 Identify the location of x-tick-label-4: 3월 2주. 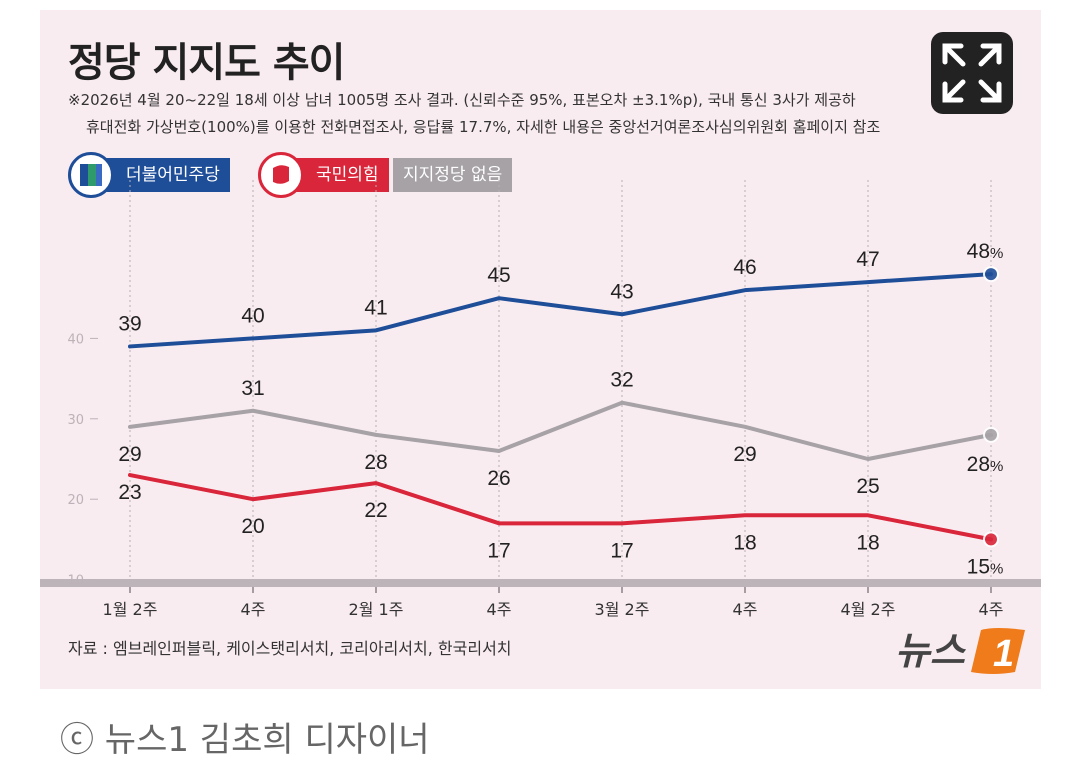
(622, 609).